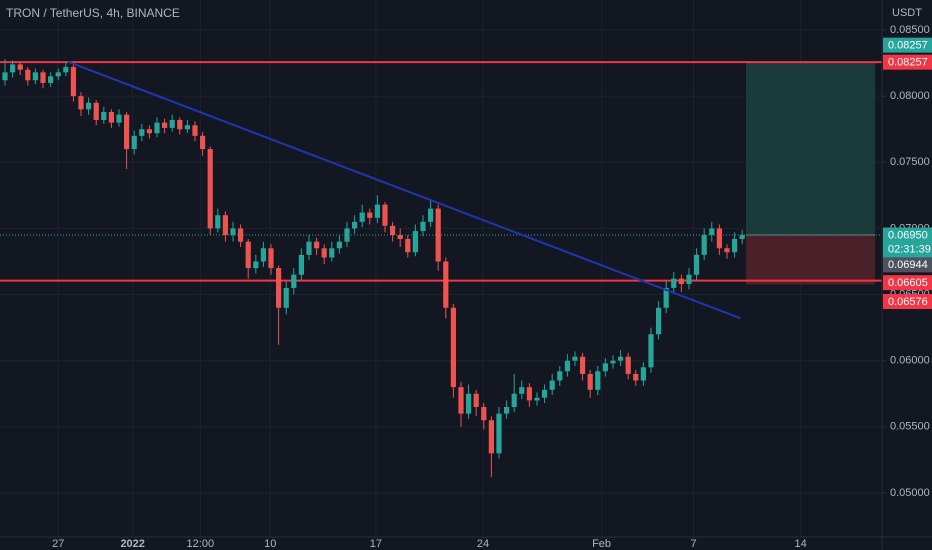  Describe the element at coordinates (376, 544) in the screenshot. I see `x-tick-label: 17` at that location.